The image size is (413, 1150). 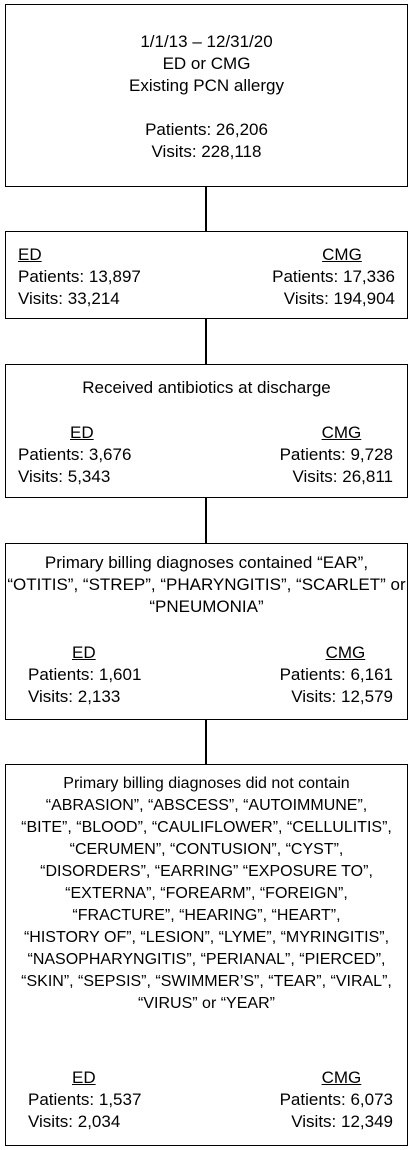 I want to click on setting-line: ED or CMG, so click(x=206, y=63).